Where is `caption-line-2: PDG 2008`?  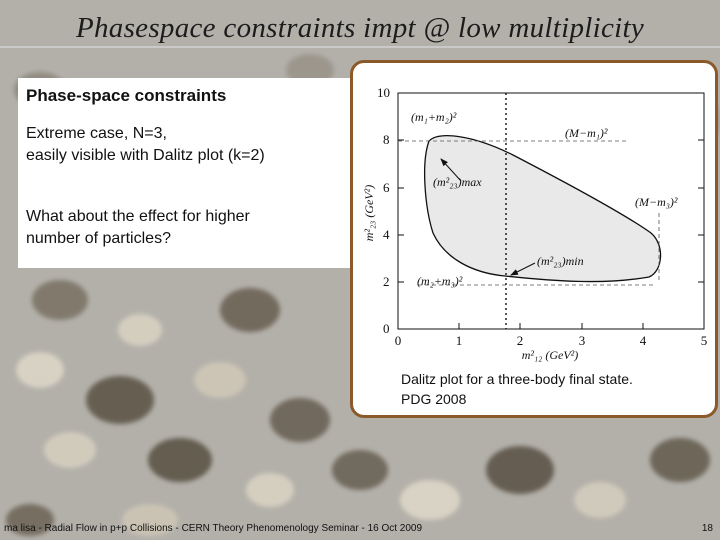
caption-line-2: PDG 2008 is located at coordinates (434, 399).